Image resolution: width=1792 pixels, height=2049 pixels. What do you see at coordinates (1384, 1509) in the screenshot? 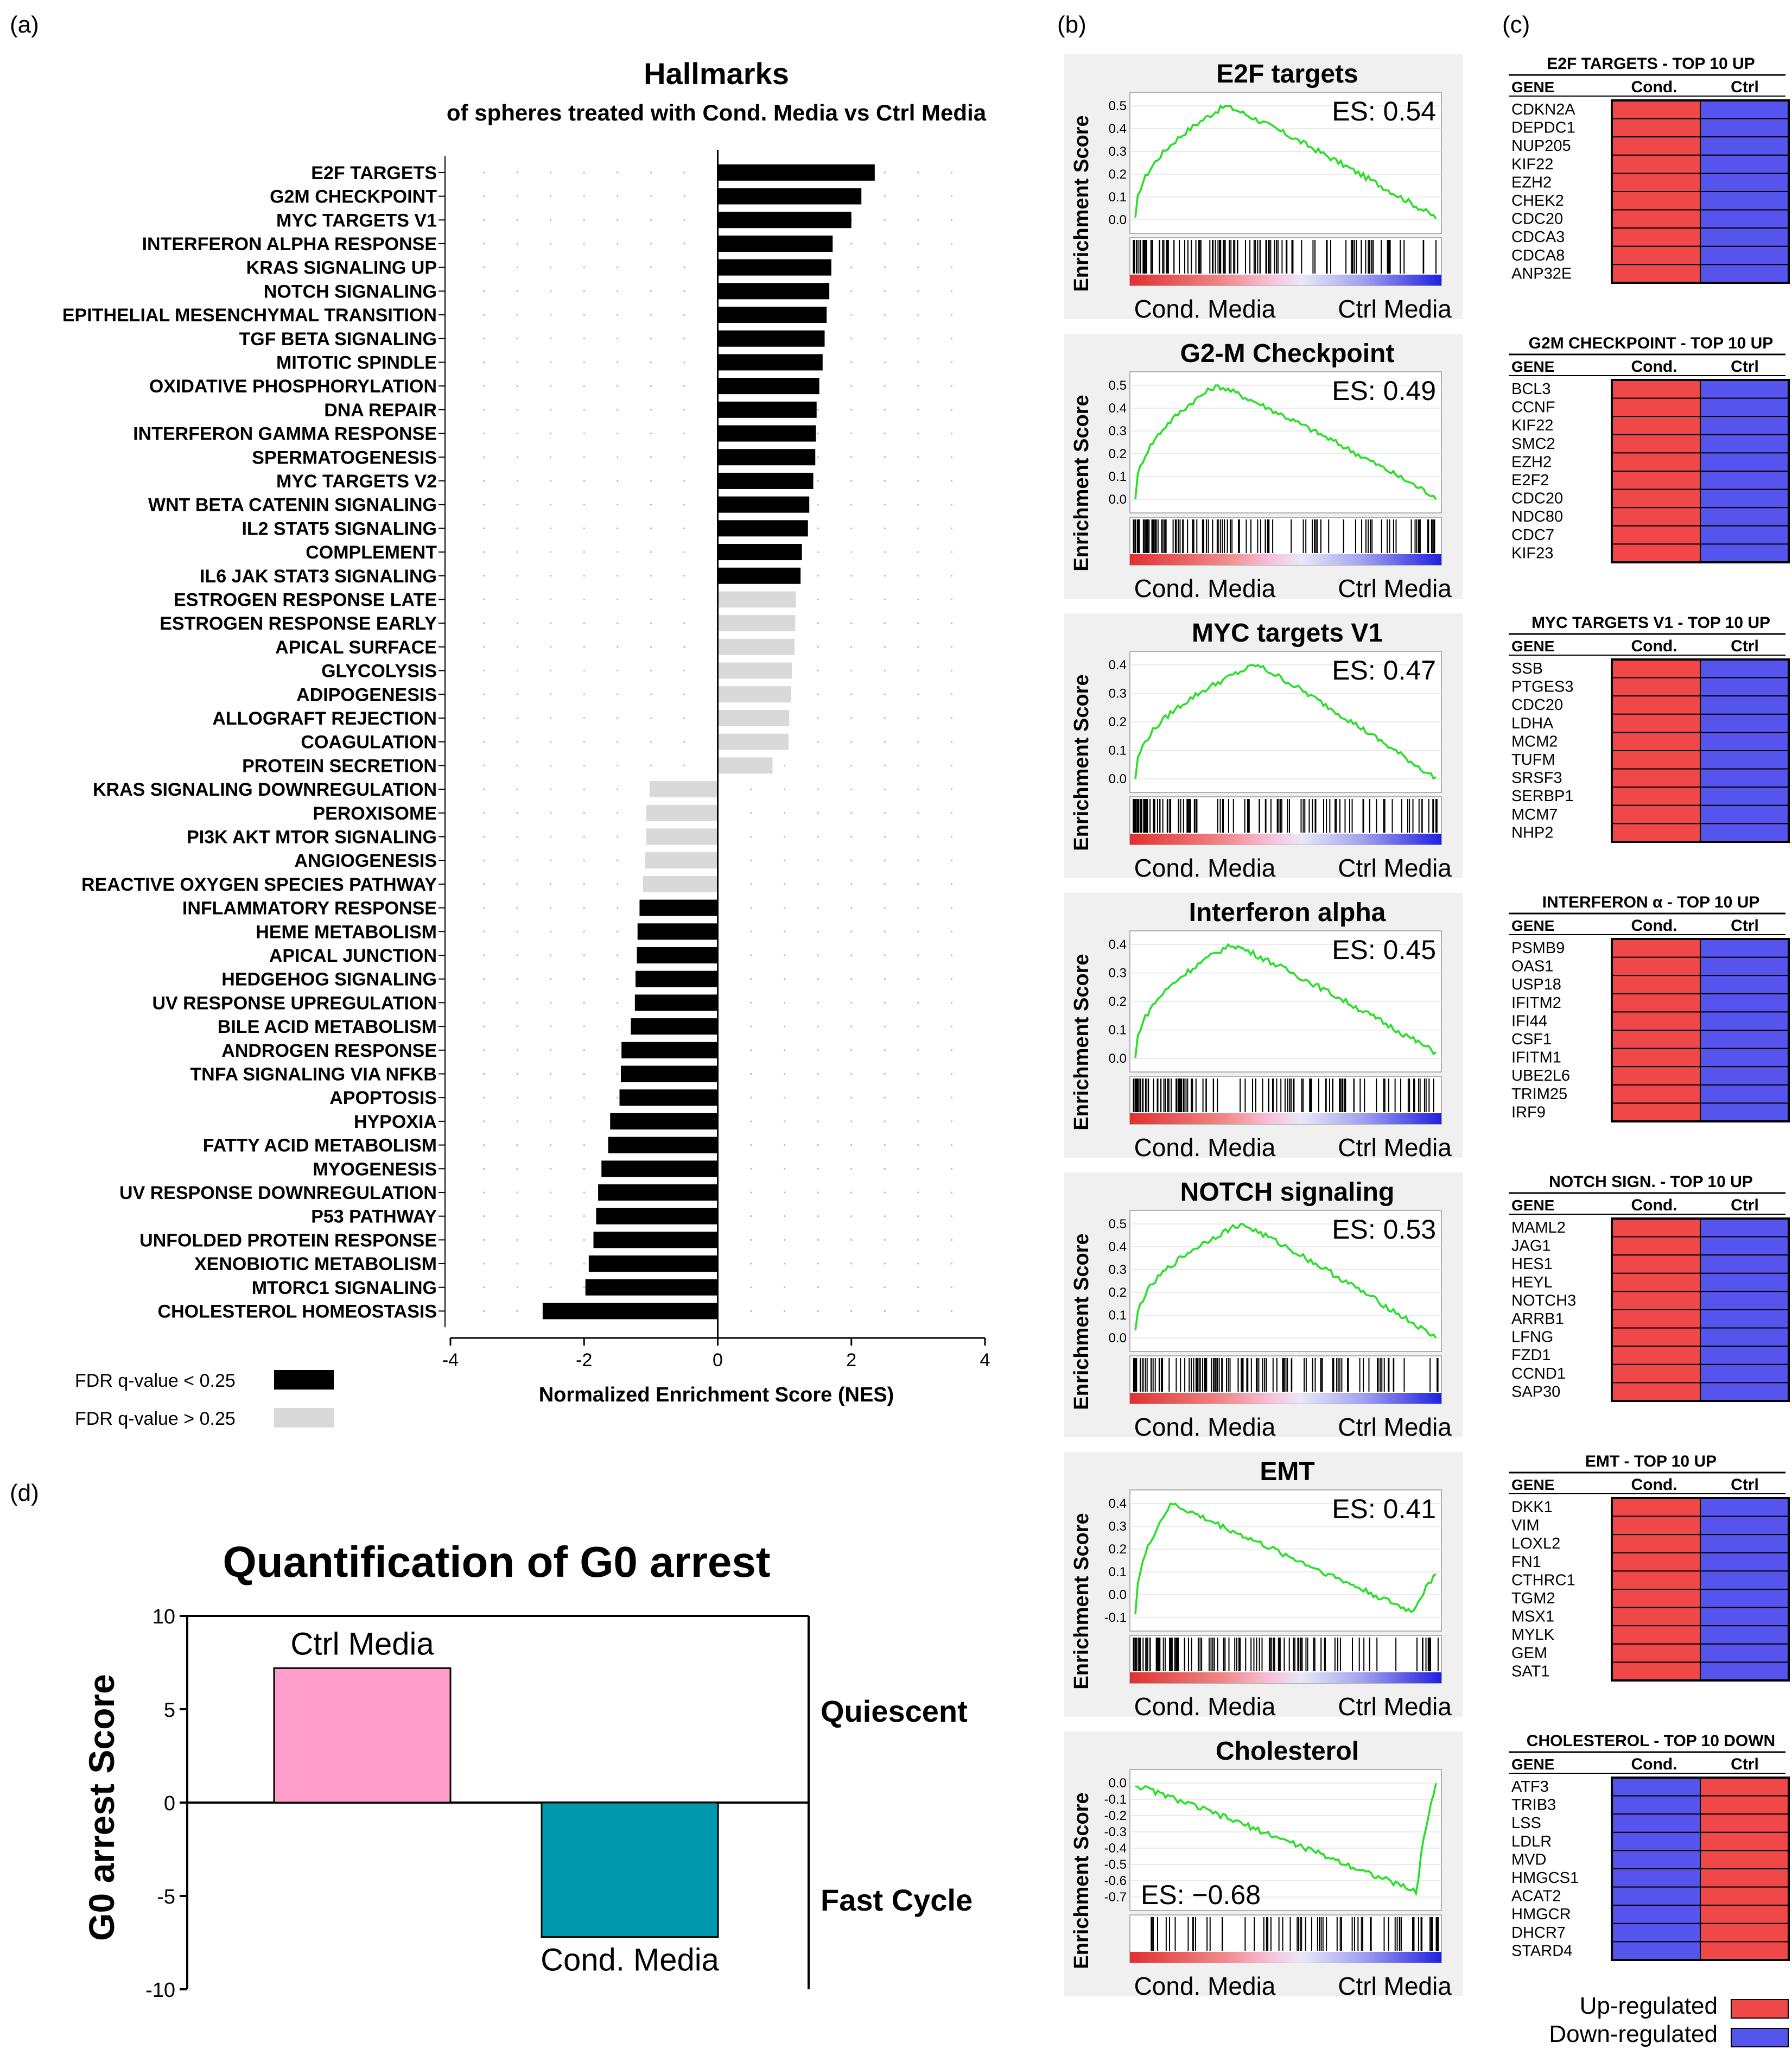
I see `gsea-es-value: ES: 0.41` at bounding box center [1384, 1509].